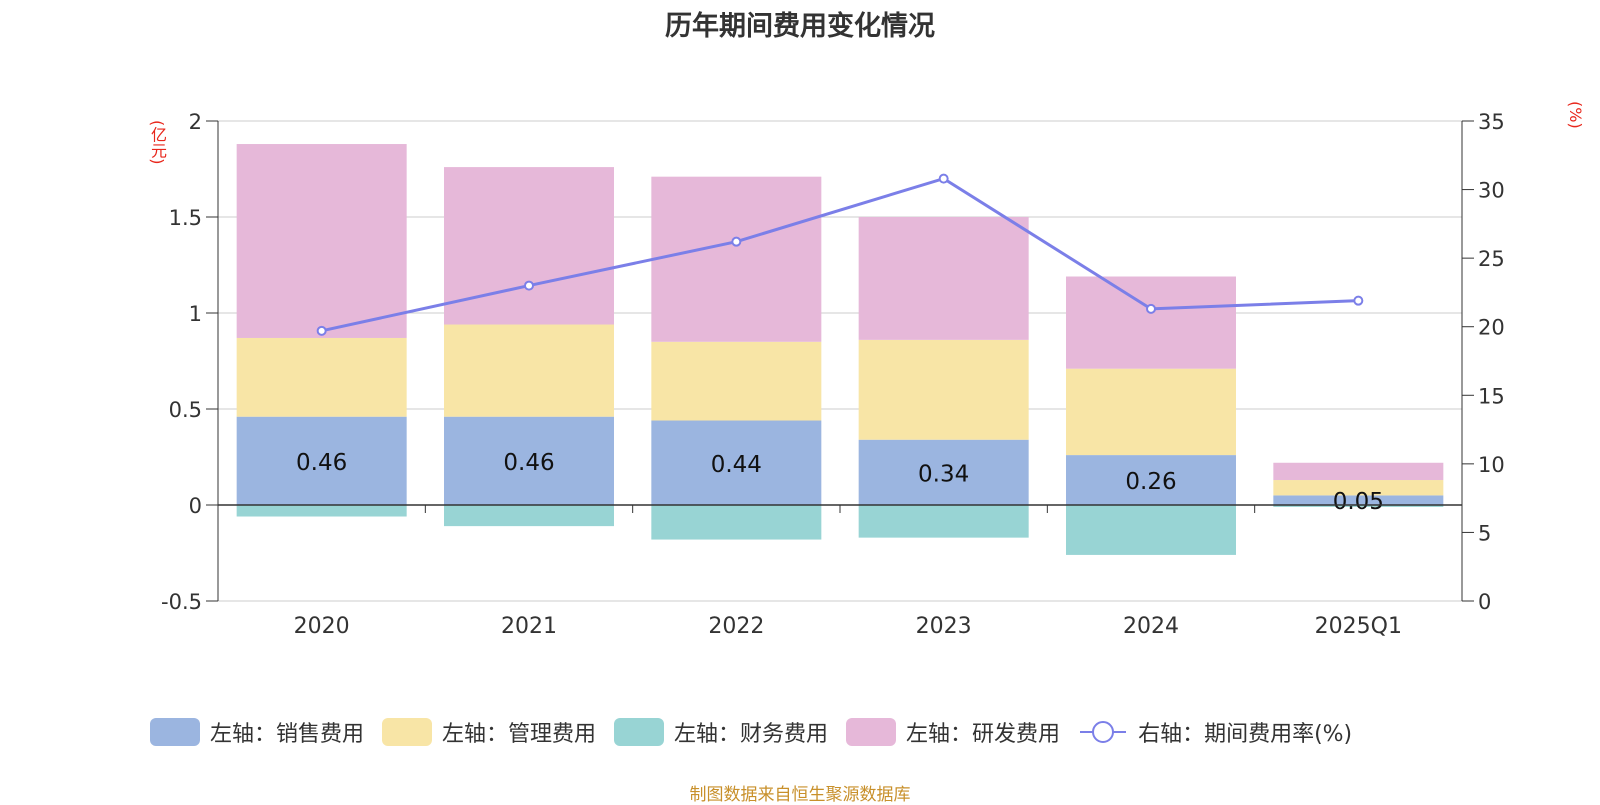  I want to click on right-tick-label: 15, so click(1491, 396).